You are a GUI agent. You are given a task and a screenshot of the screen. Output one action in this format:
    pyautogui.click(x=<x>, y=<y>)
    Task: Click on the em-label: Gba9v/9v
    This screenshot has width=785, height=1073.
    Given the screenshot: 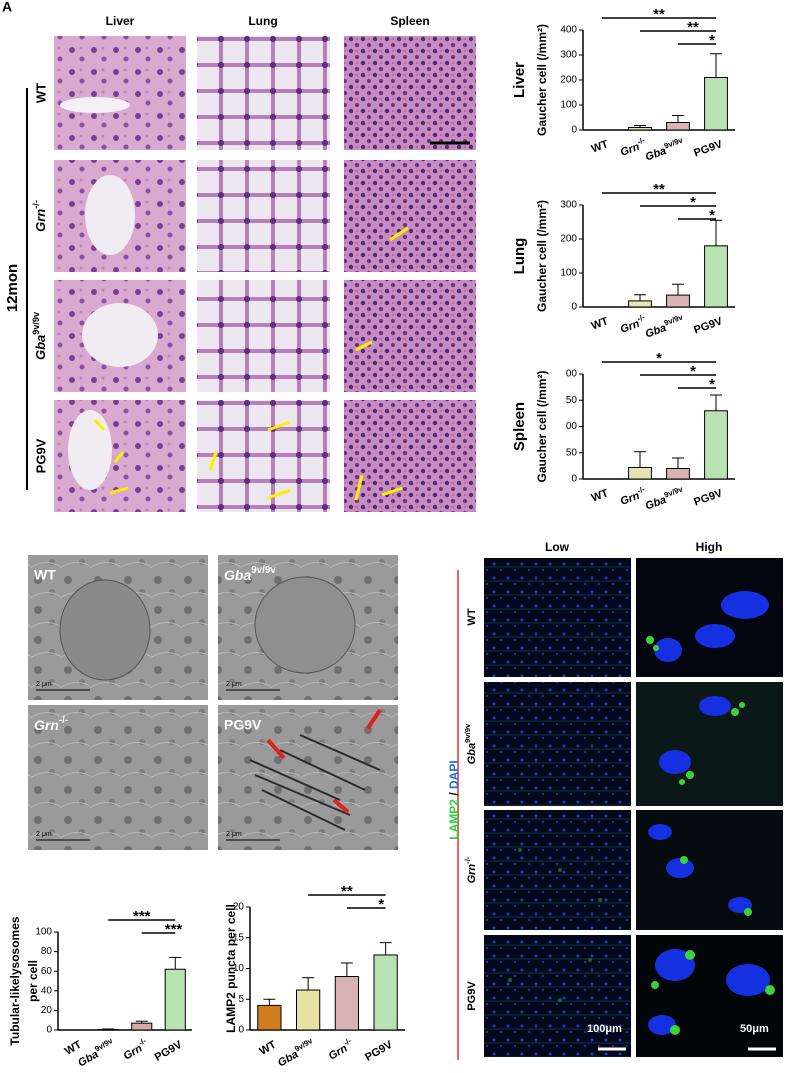 What is the action you would take?
    pyautogui.click(x=250, y=574)
    